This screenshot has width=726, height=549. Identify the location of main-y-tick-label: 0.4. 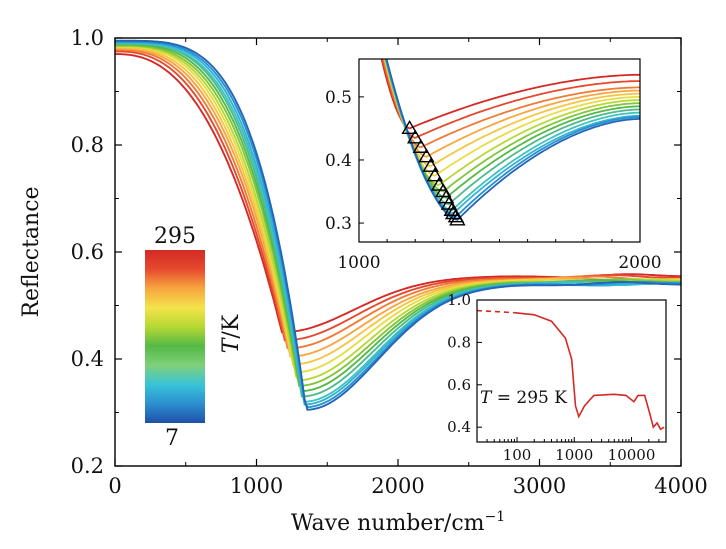
(87, 359).